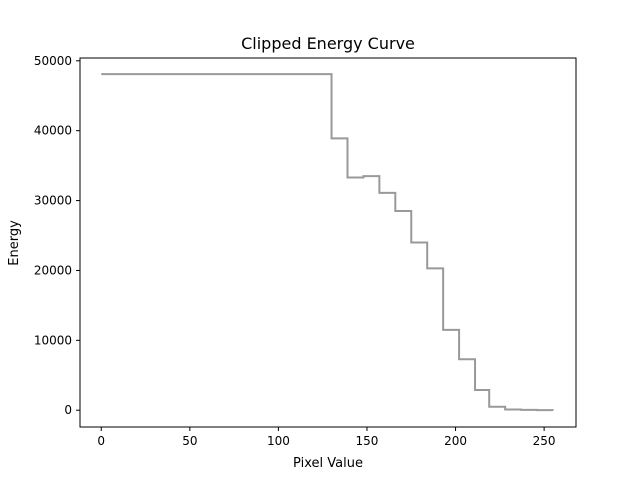 The width and height of the screenshot is (640, 480). What do you see at coordinates (53, 201) in the screenshot?
I see `y-tick-label: 30000` at bounding box center [53, 201].